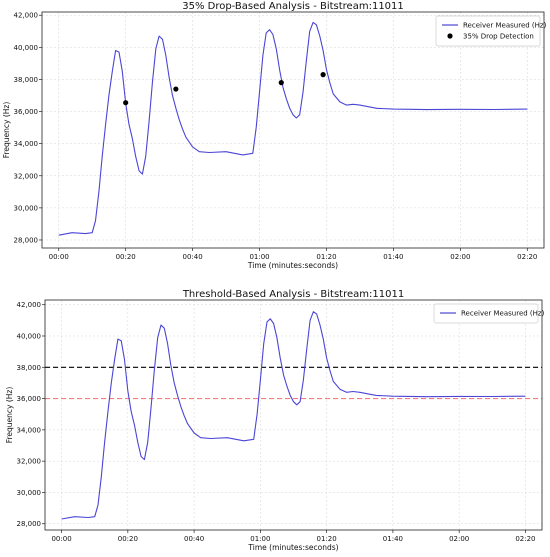  Describe the element at coordinates (498, 37) in the screenshot. I see `legend-label: 35% Drop Detection` at that location.